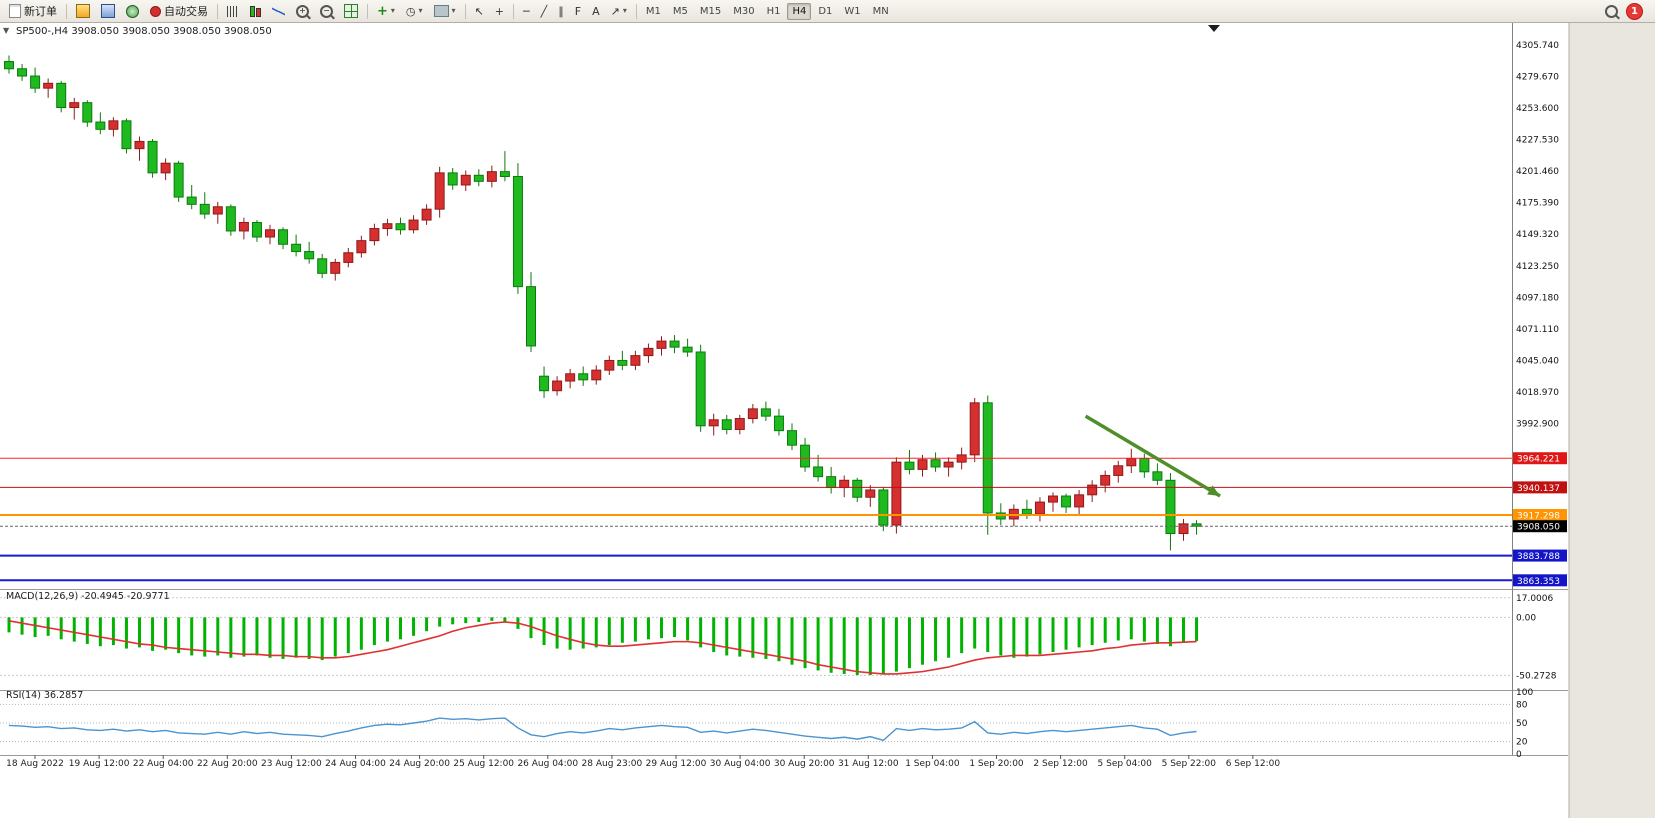 The width and height of the screenshot is (1655, 818). I want to click on timeframe-MN: MN, so click(880, 11).